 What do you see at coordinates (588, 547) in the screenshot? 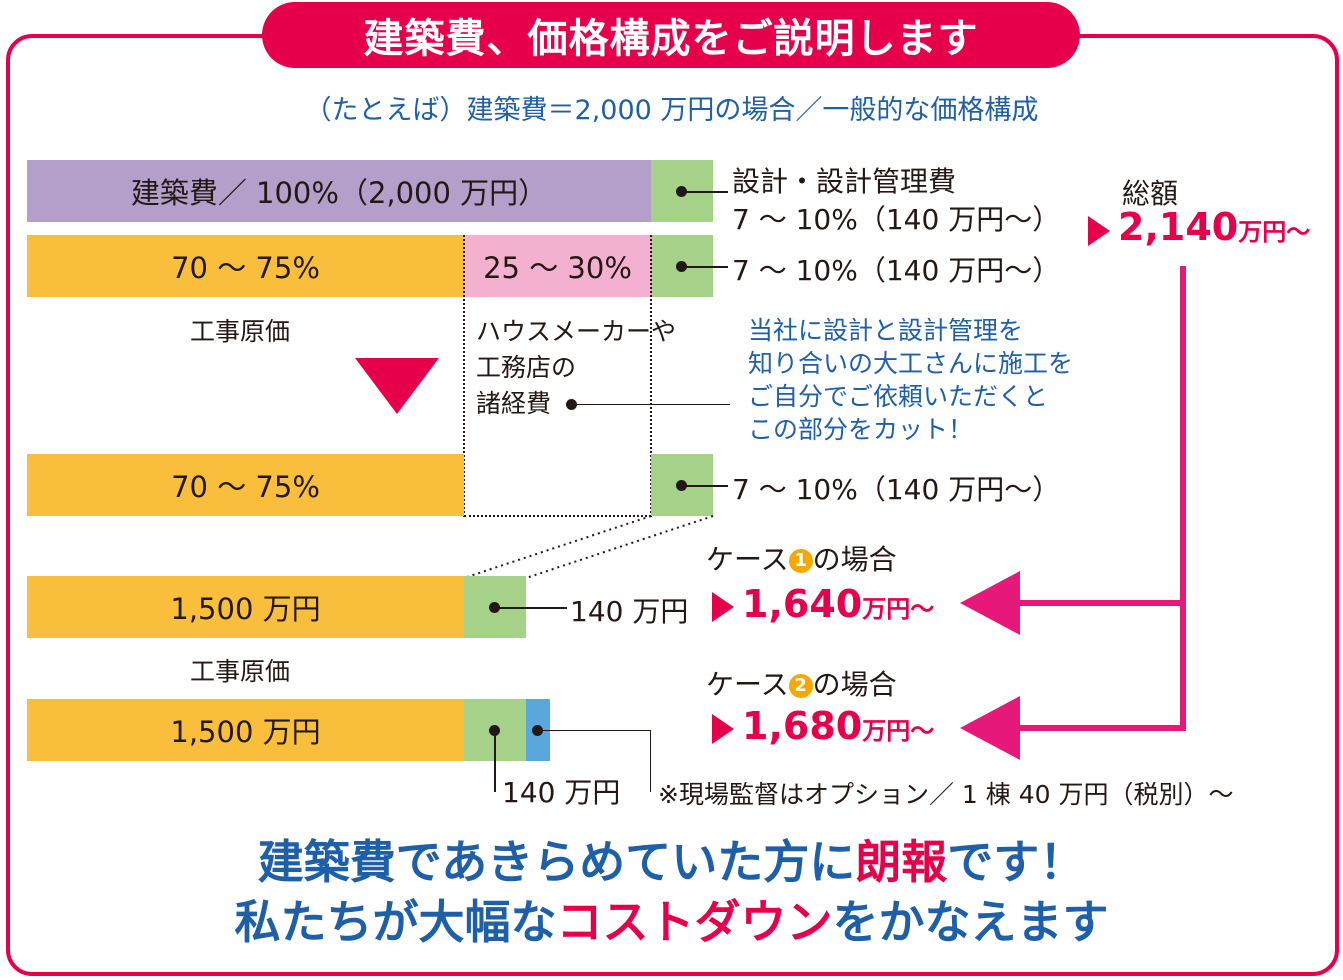
I see `dotted-connector` at bounding box center [588, 547].